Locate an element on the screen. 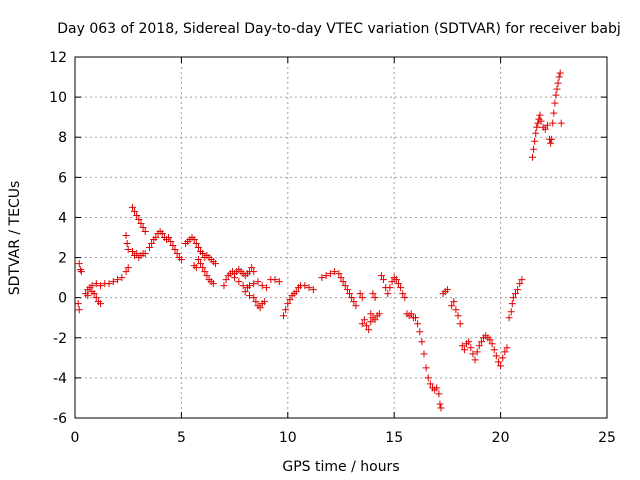  y-tick-label-2: -2 is located at coordinates (60, 339).